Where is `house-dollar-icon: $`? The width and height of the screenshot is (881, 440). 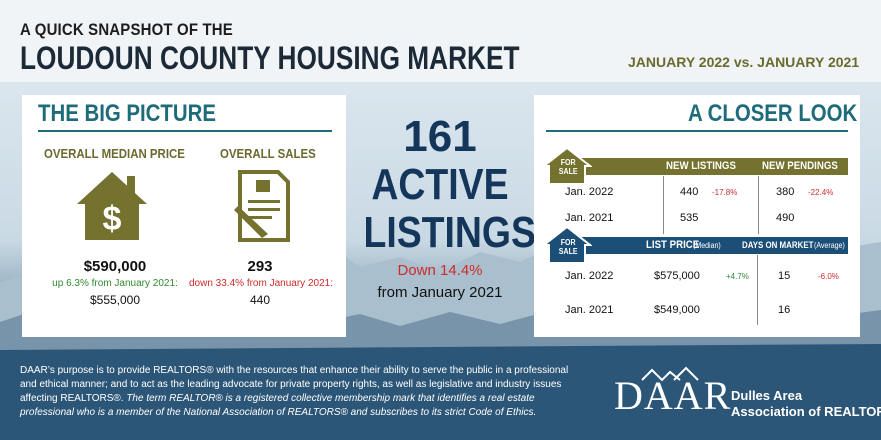 house-dollar-icon: $ is located at coordinates (112, 206).